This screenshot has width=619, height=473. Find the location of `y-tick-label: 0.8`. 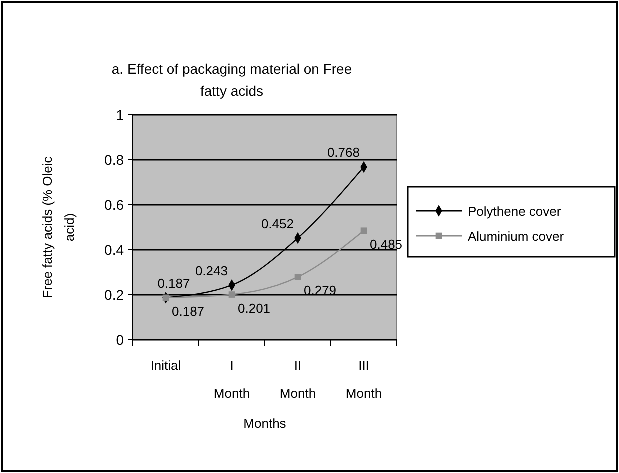

y-tick-label: 0.8 is located at coordinates (114, 160).